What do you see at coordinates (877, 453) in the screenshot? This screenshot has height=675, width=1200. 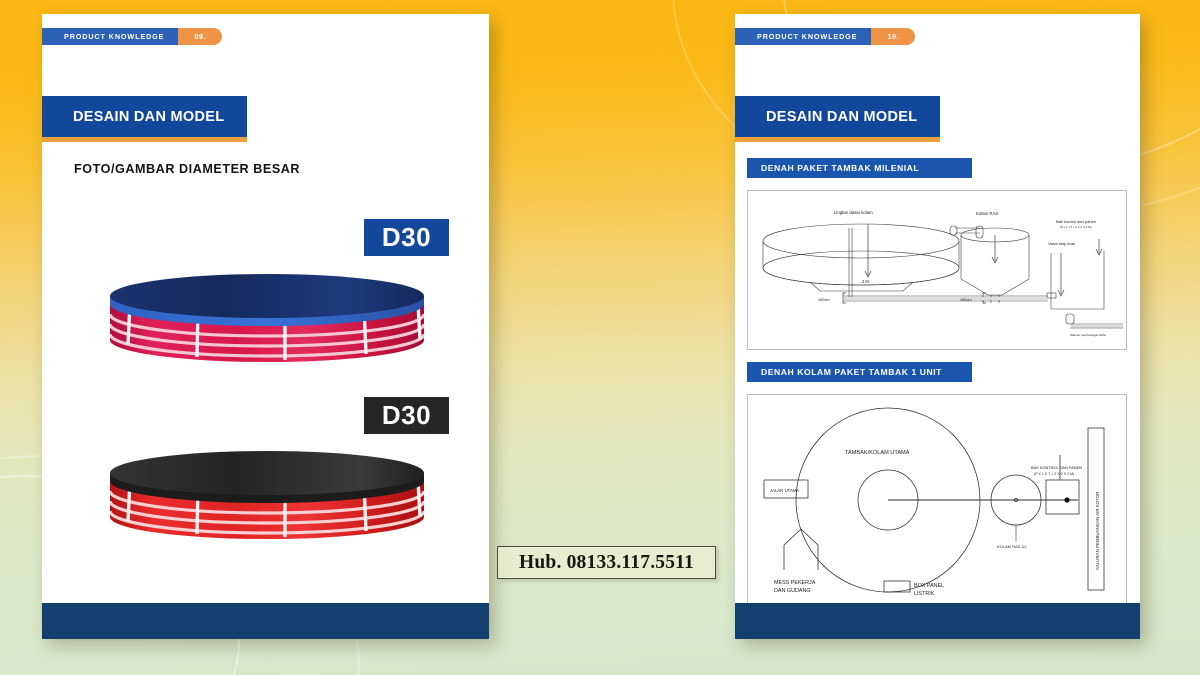 I see `label-tambak-kolam-utama: TAMBAK/KOLAM UTAMA` at bounding box center [877, 453].